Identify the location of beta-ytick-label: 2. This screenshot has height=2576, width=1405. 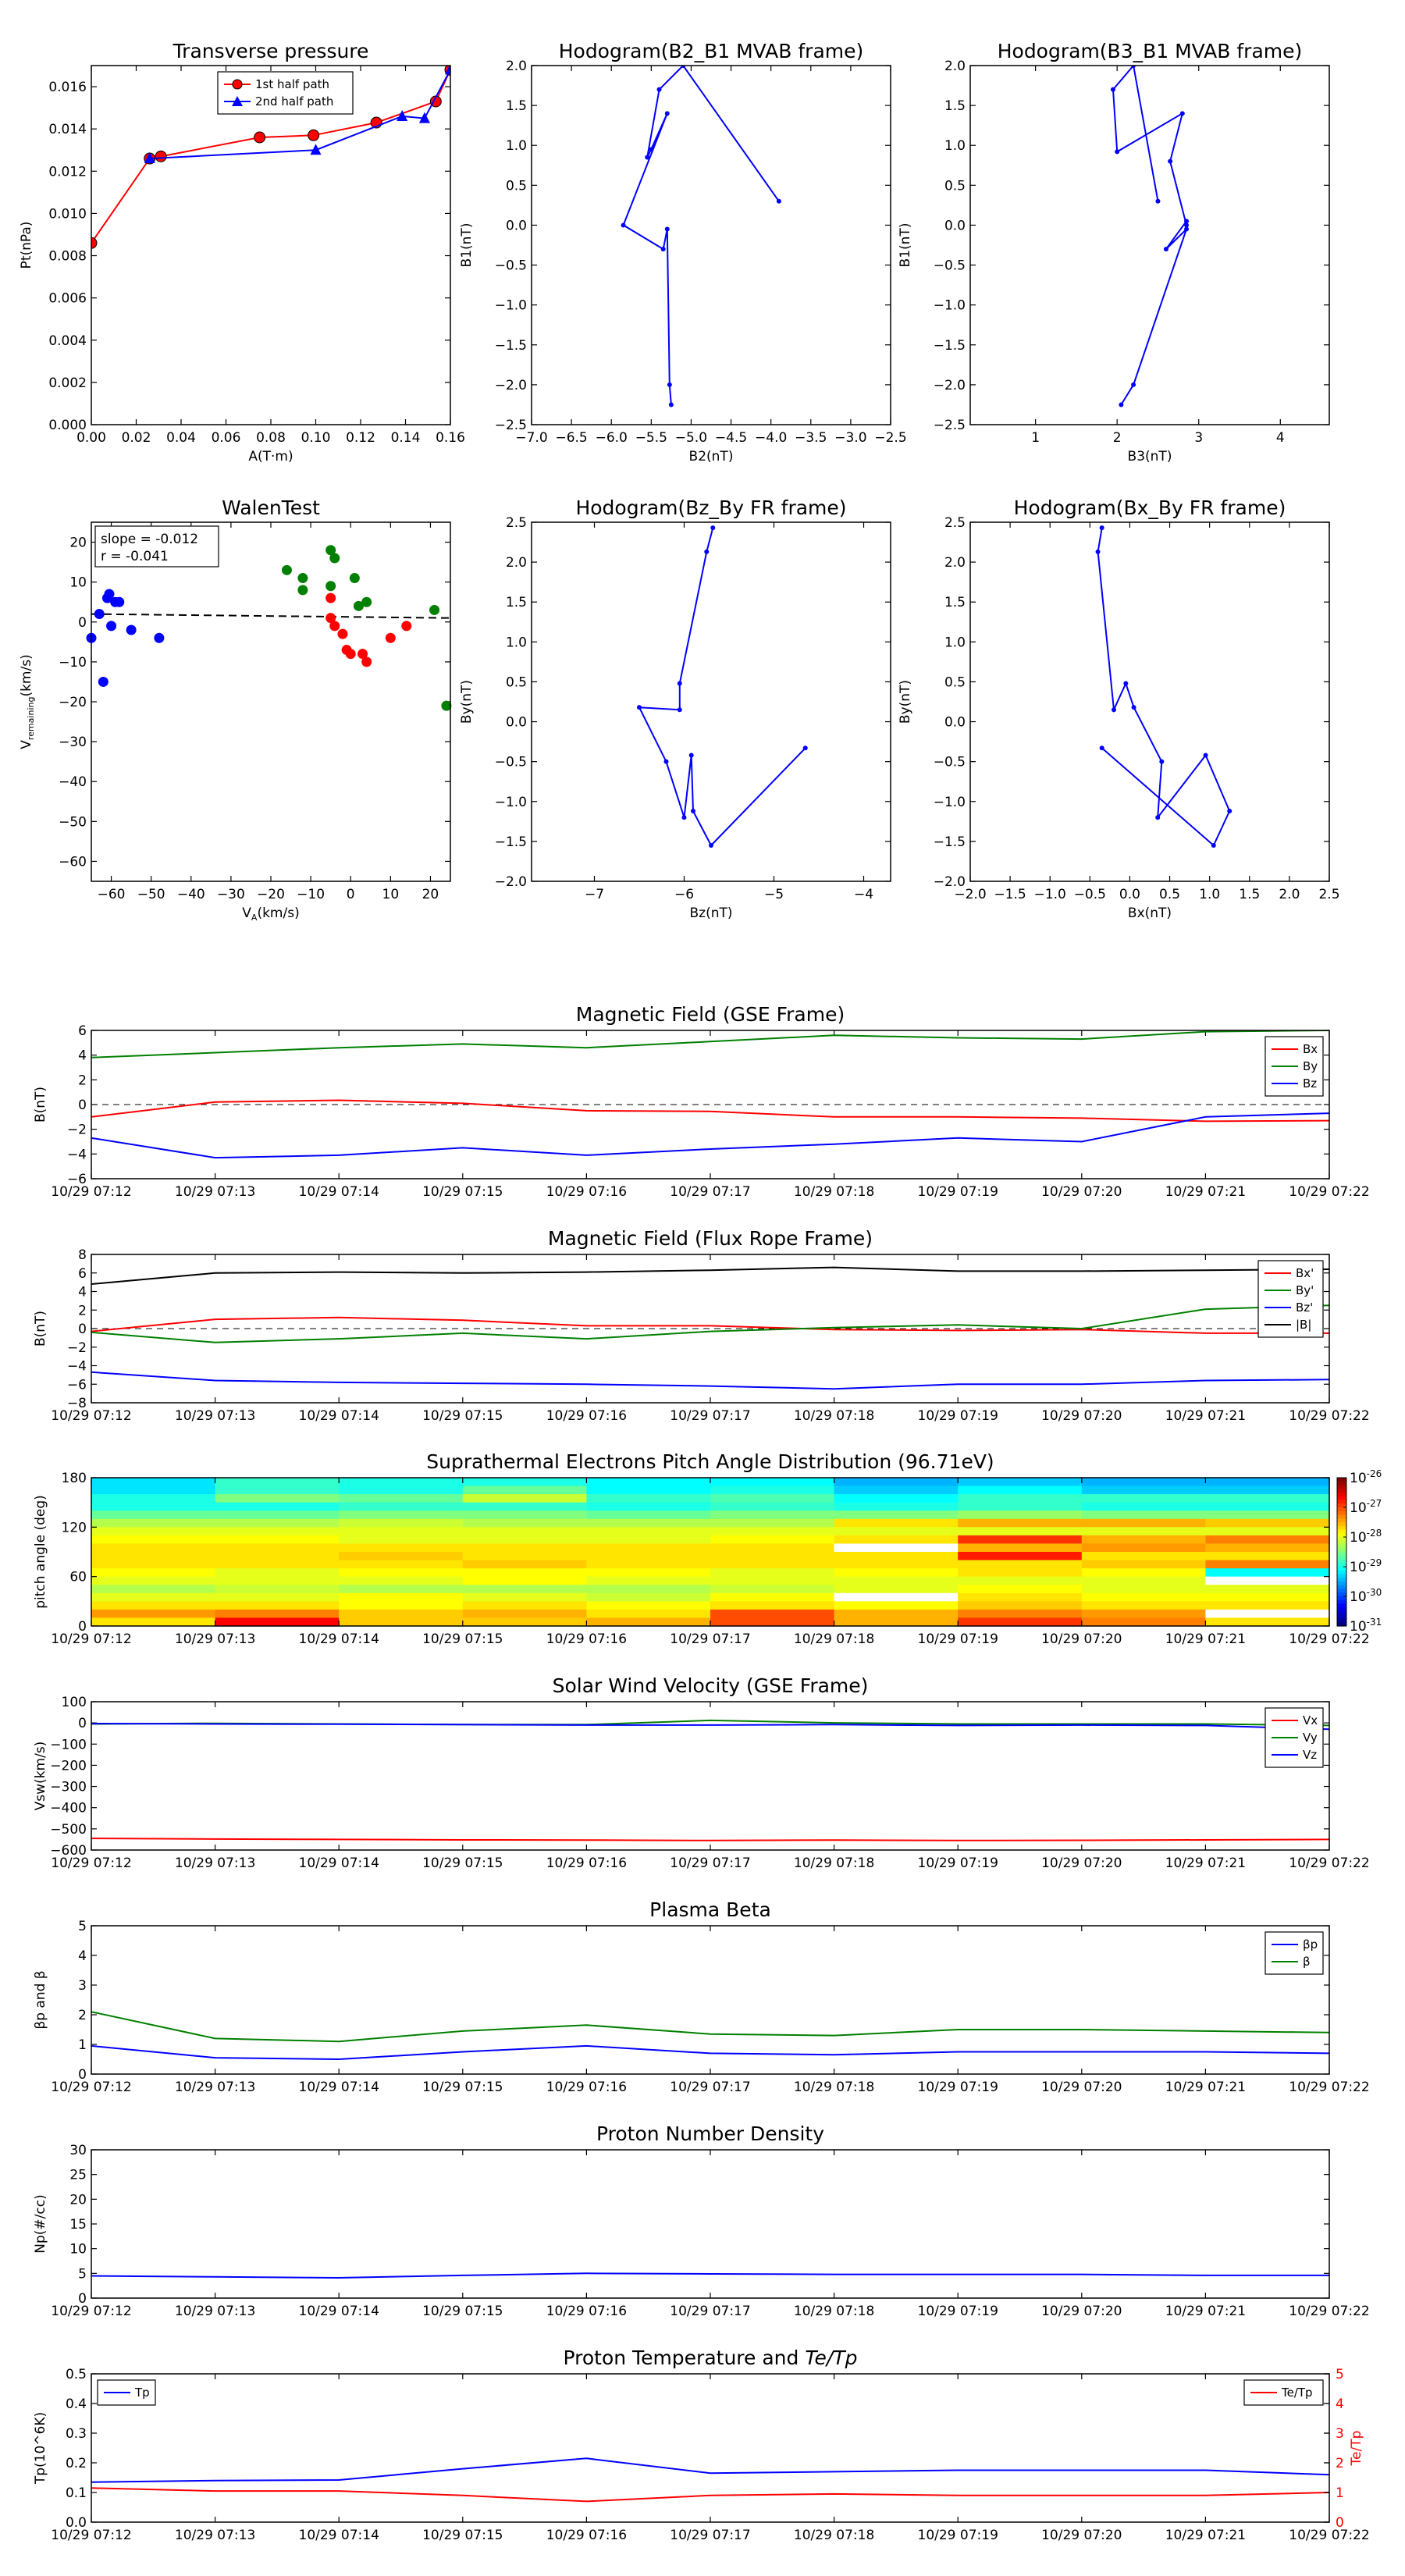
(82, 2016).